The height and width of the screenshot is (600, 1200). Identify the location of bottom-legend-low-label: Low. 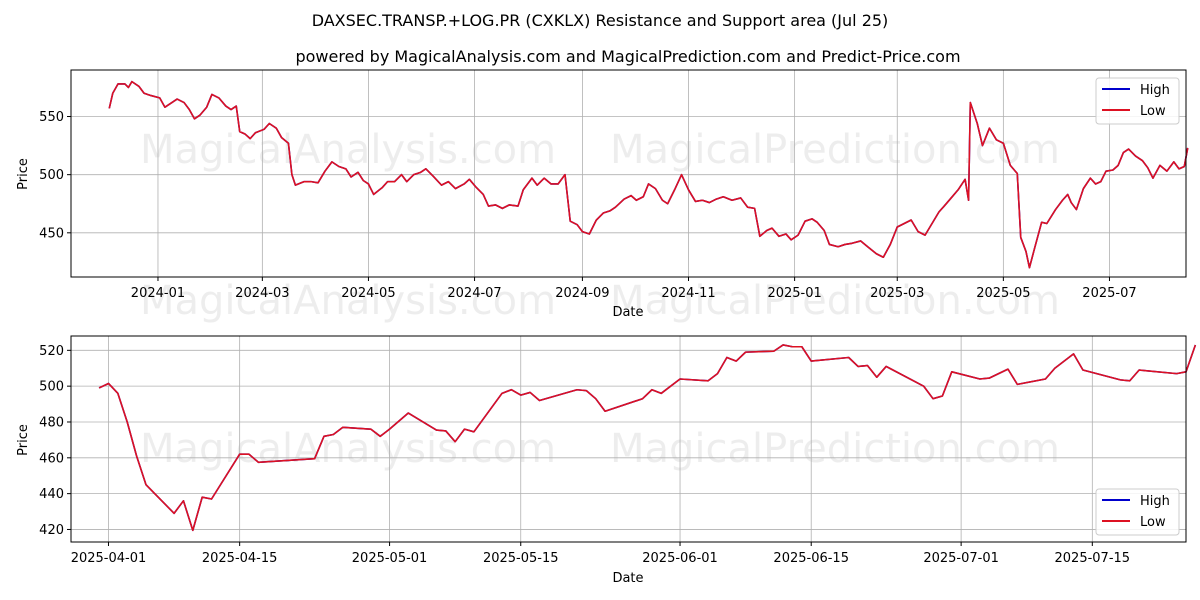
(1153, 522).